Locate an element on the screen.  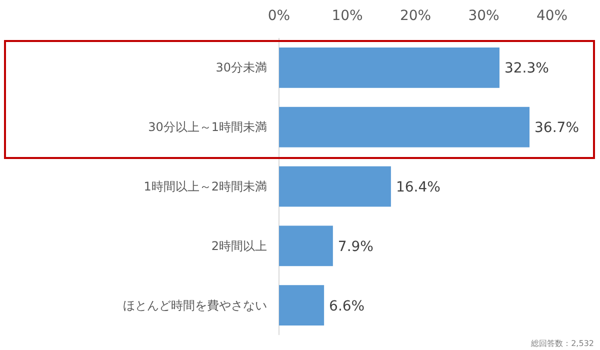
x-tick: 20% is located at coordinates (416, 16).